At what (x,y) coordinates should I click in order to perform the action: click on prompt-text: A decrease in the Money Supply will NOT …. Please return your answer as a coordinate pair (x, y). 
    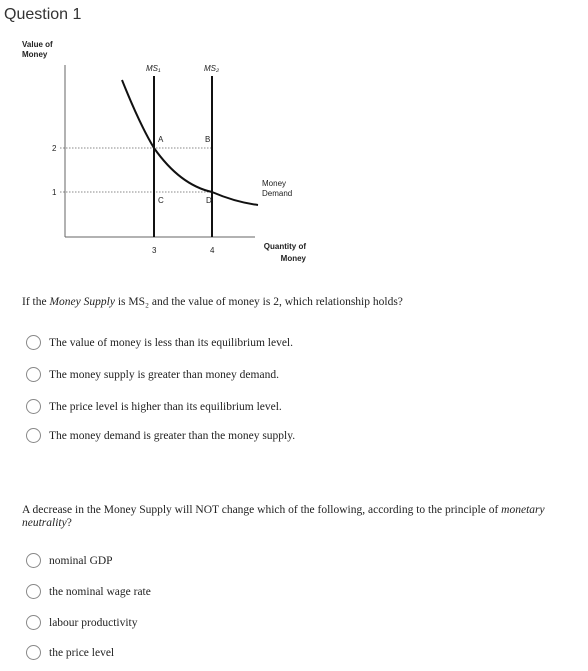
    Looking at the image, I should click on (262, 510).